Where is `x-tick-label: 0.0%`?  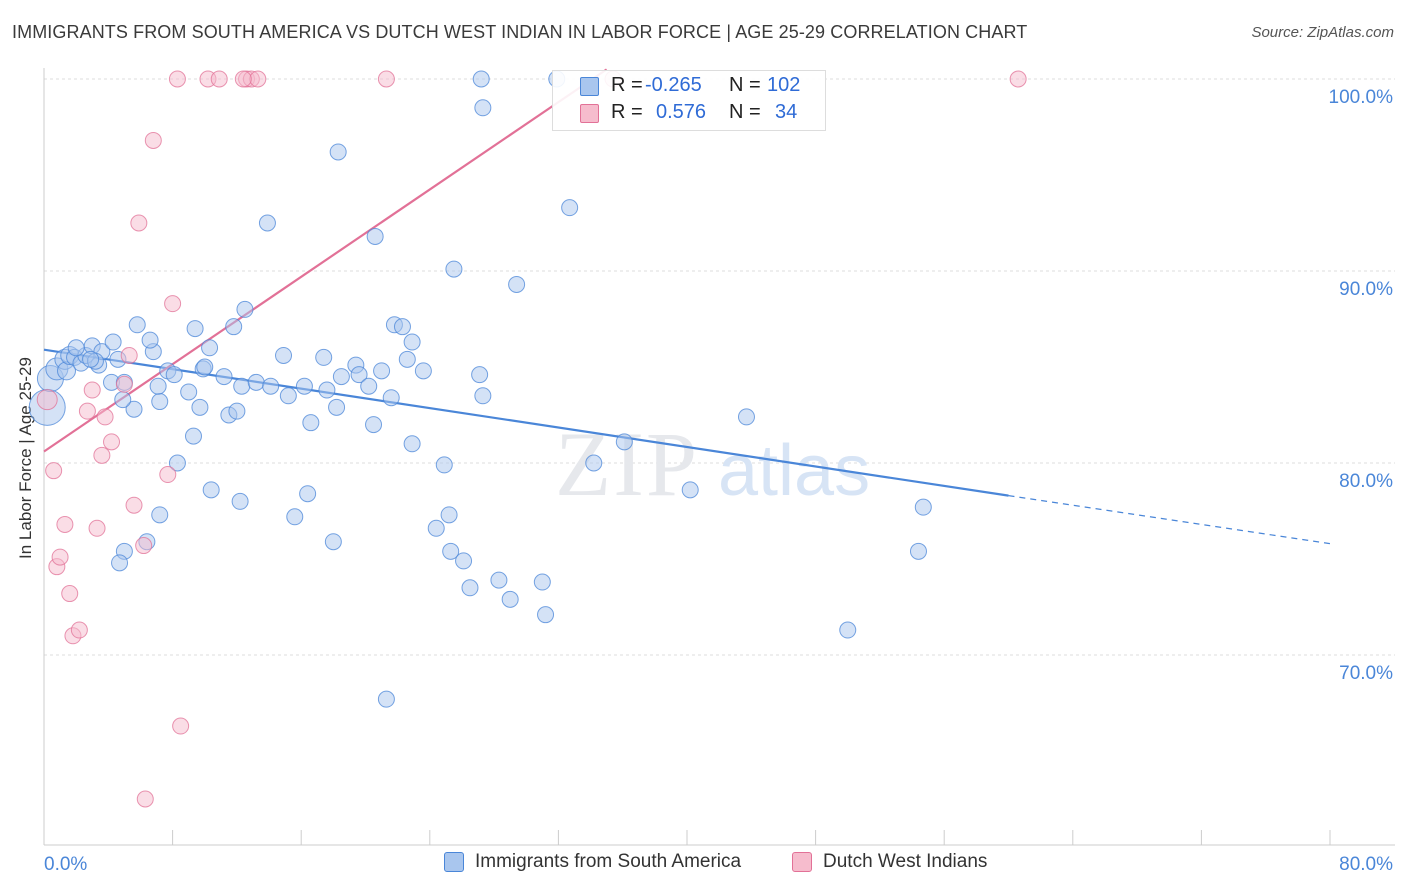
x-tick-label: 0.0% is located at coordinates (65, 864).